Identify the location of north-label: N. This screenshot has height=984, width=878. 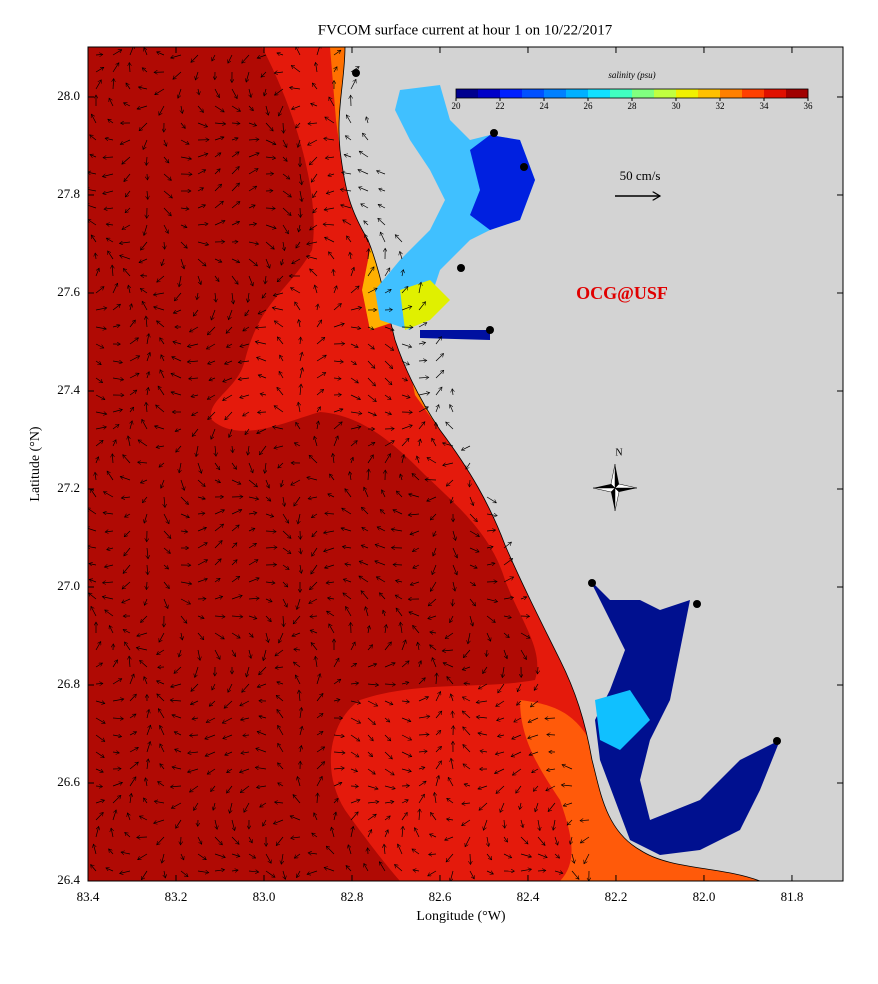
(618, 452).